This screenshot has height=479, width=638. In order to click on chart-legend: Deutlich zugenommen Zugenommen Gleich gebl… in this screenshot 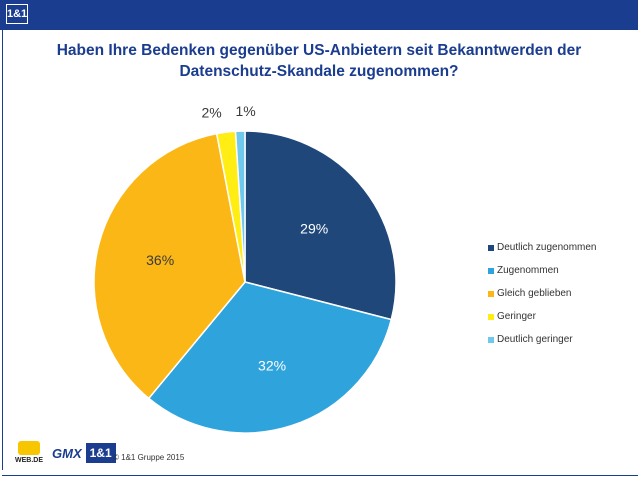, I will do `click(542, 293)`.